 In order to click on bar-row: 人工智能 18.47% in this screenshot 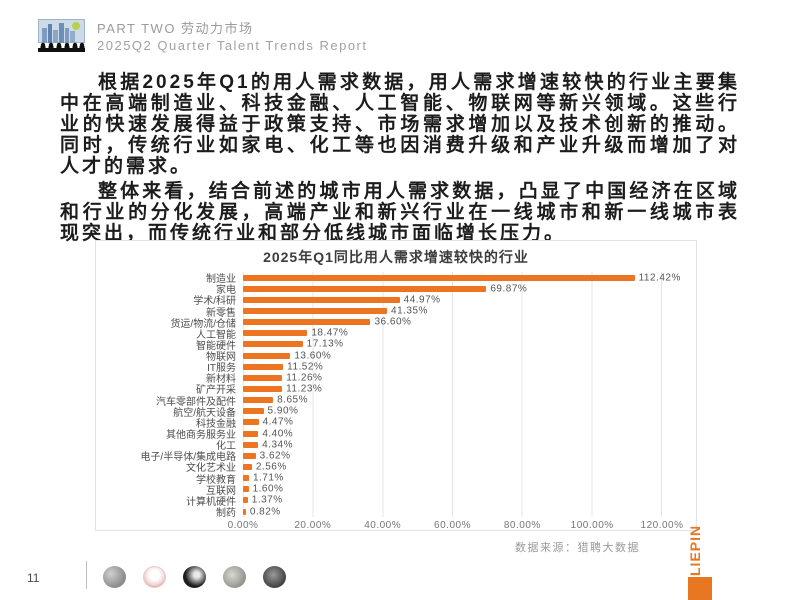, I will do `click(396, 334)`.